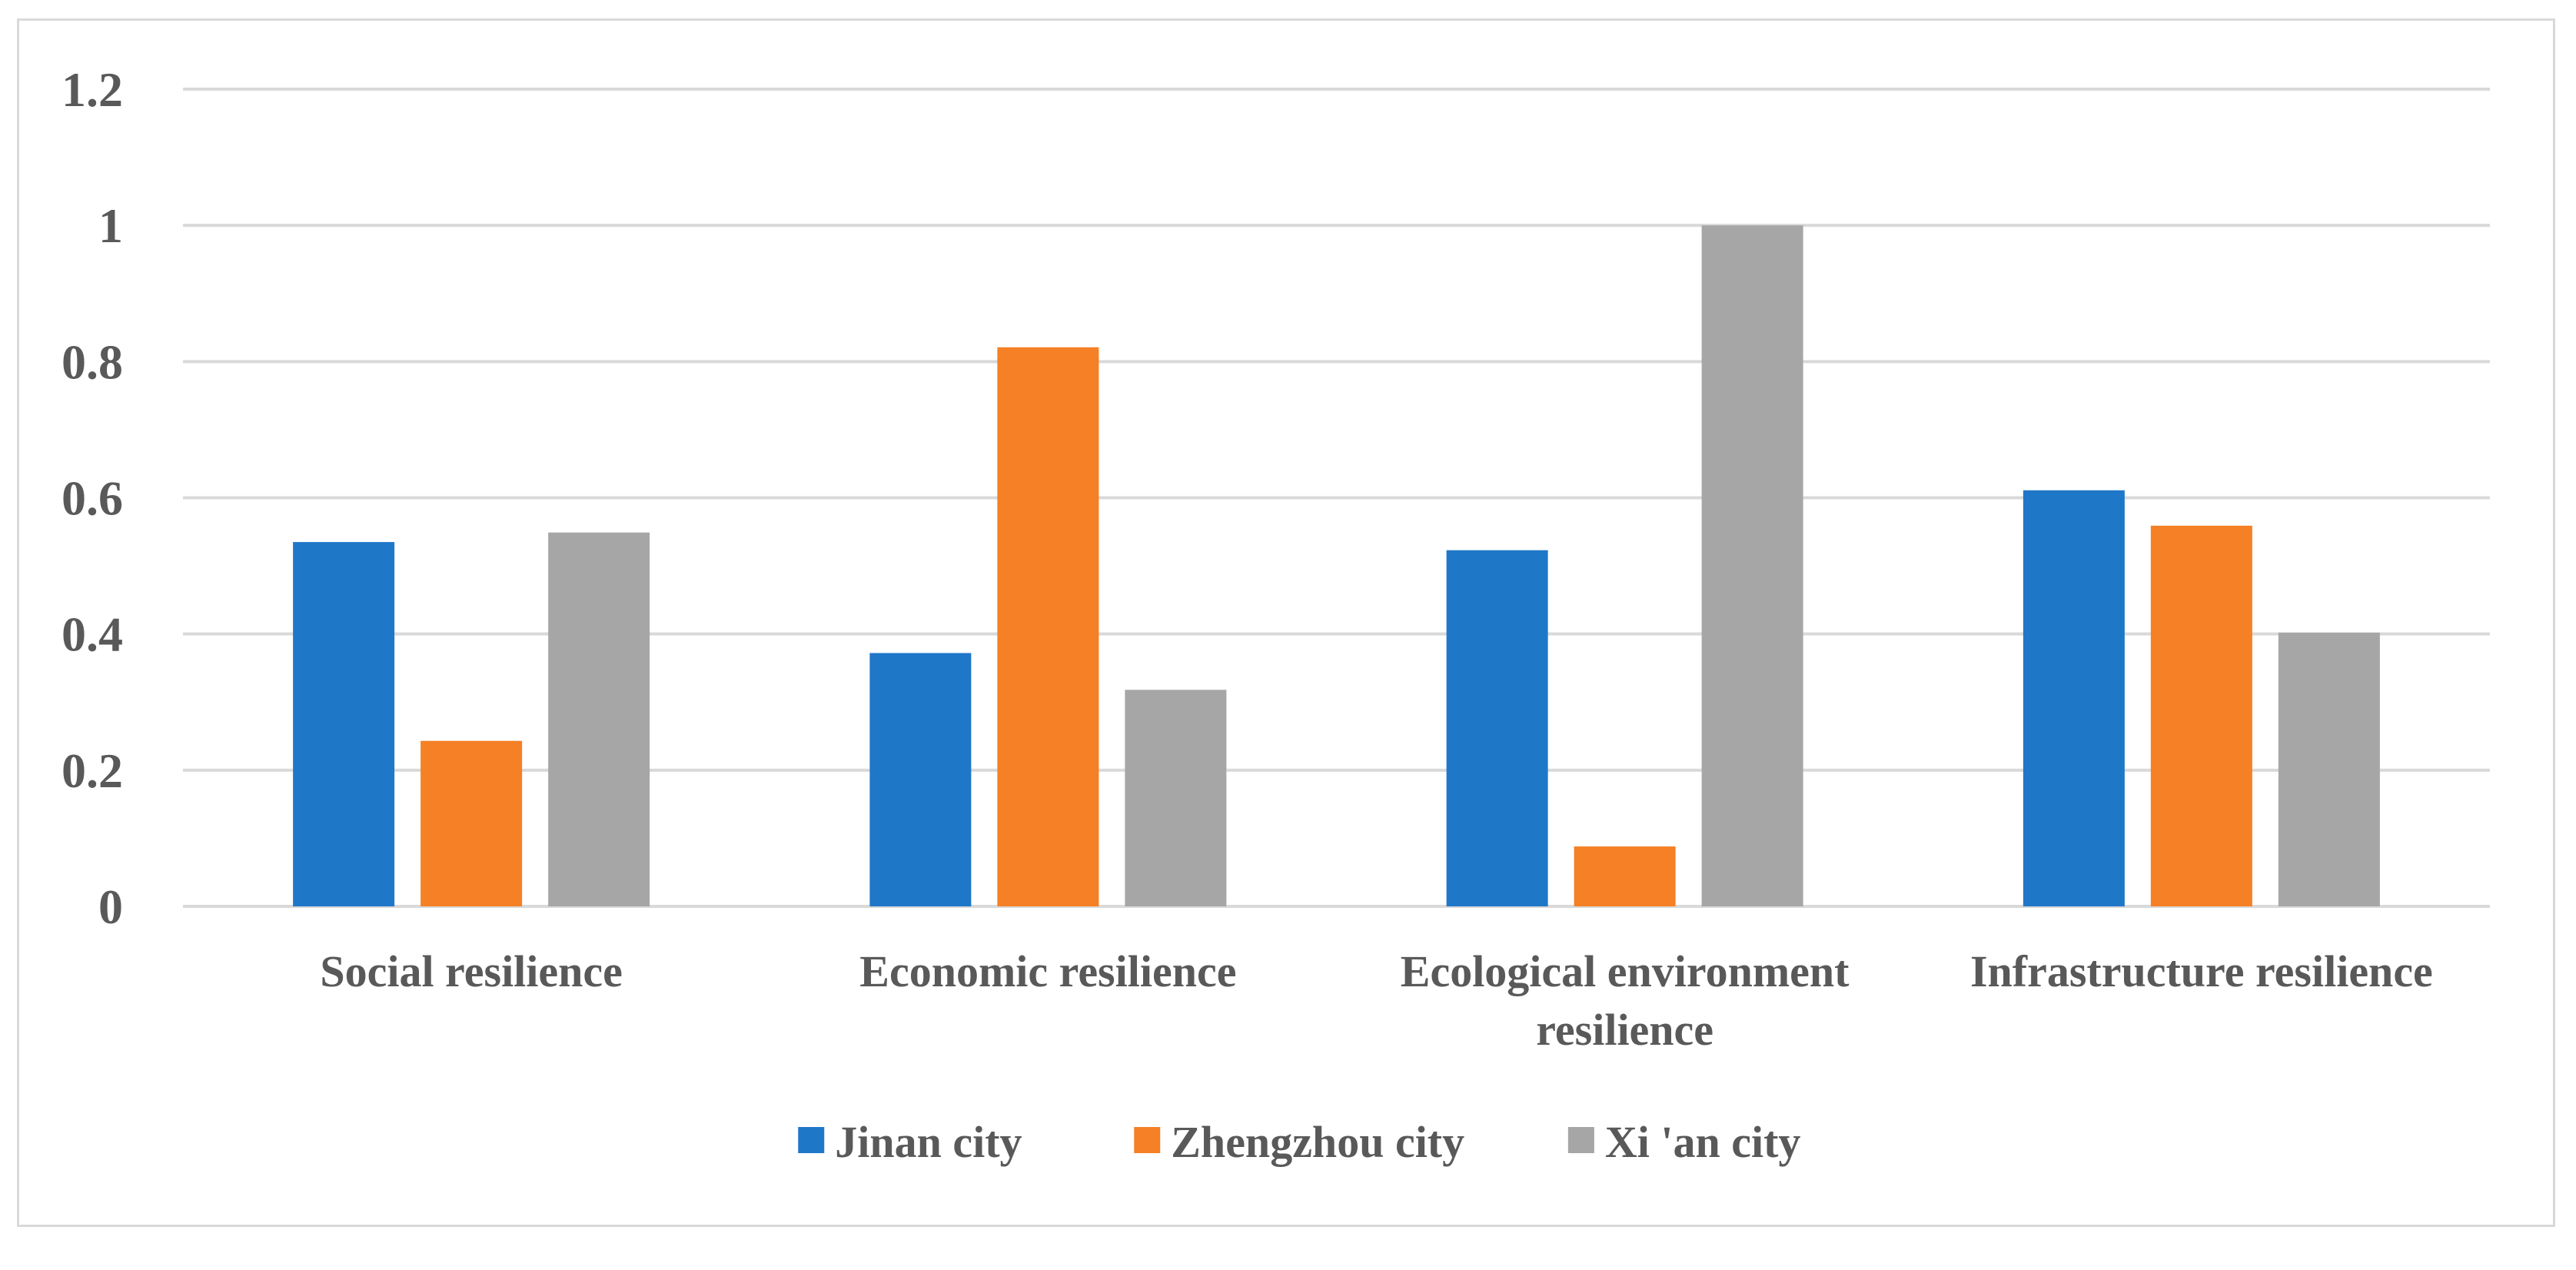 The width and height of the screenshot is (2576, 1270). What do you see at coordinates (110, 906) in the screenshot?
I see `y-tick-label: 0` at bounding box center [110, 906].